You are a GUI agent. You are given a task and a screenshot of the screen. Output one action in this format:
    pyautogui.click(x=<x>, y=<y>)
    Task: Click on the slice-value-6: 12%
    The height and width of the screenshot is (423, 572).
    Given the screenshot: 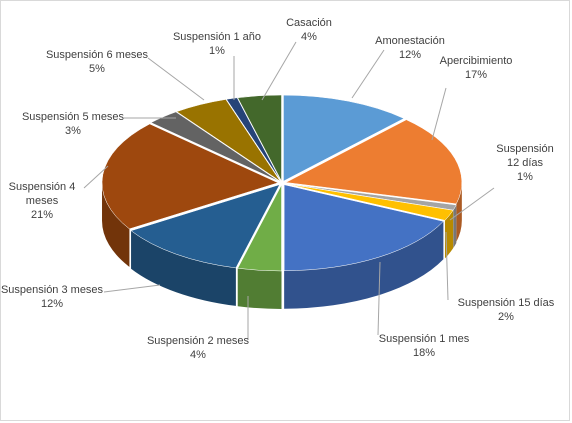 What is the action you would take?
    pyautogui.click(x=52, y=304)
    